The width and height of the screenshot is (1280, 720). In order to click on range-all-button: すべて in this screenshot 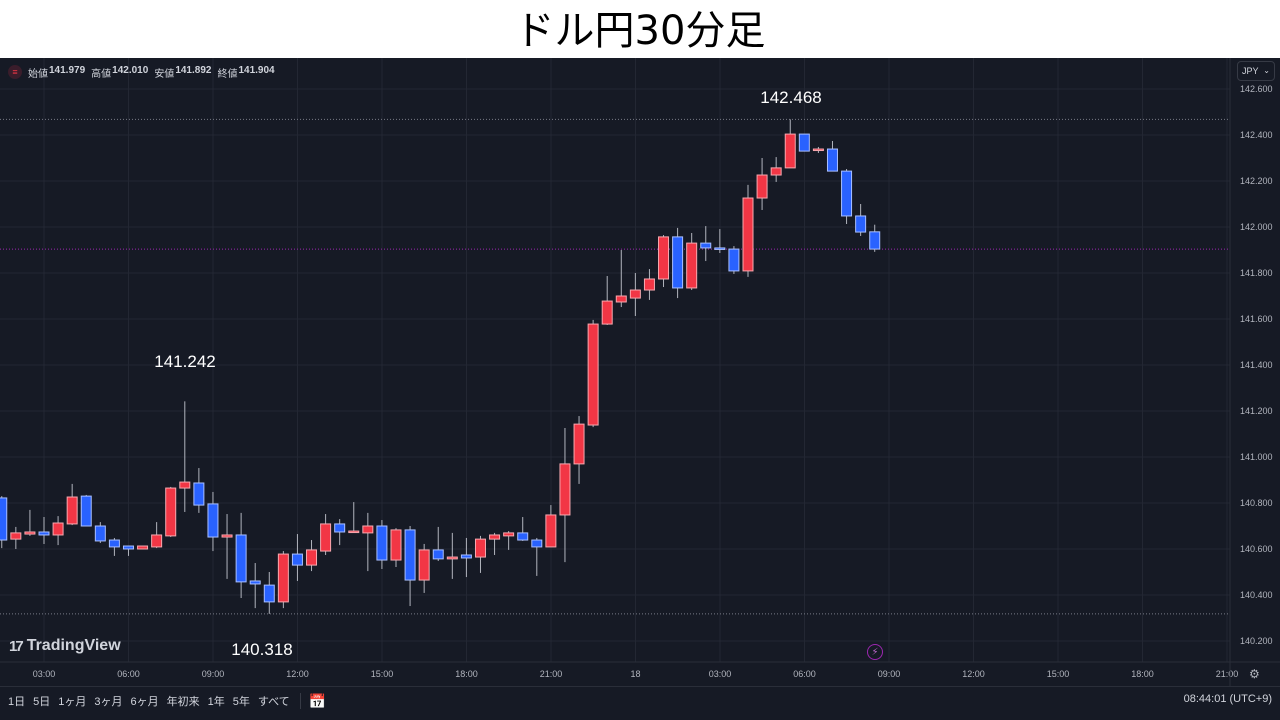, I will do `click(273, 702)`.